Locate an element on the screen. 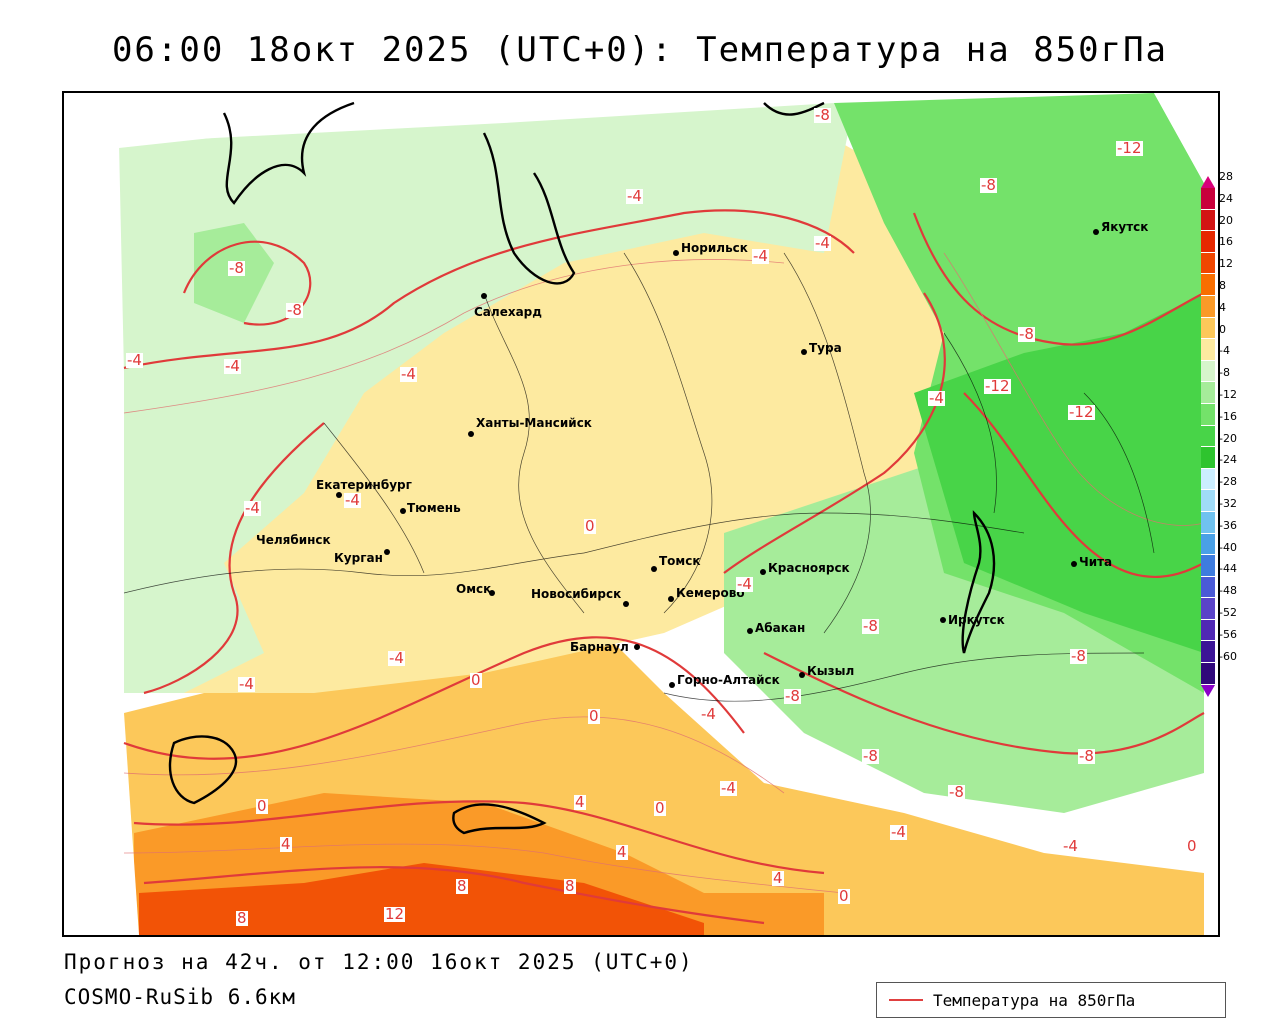 The image size is (1280, 1024). isotherm-minus4-west is located at coordinates (234, 558).